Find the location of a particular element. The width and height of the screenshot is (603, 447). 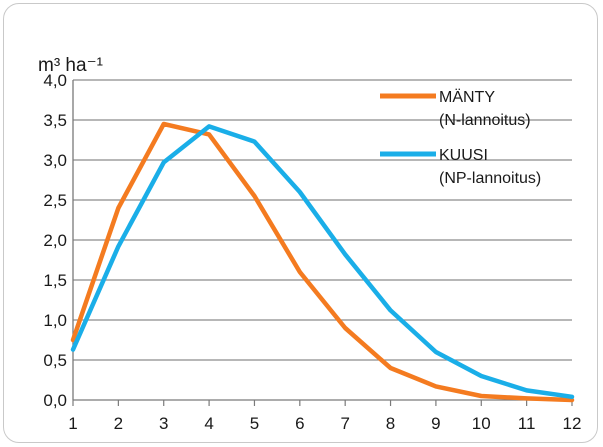

x-tick-label: 11 is located at coordinates (527, 423).